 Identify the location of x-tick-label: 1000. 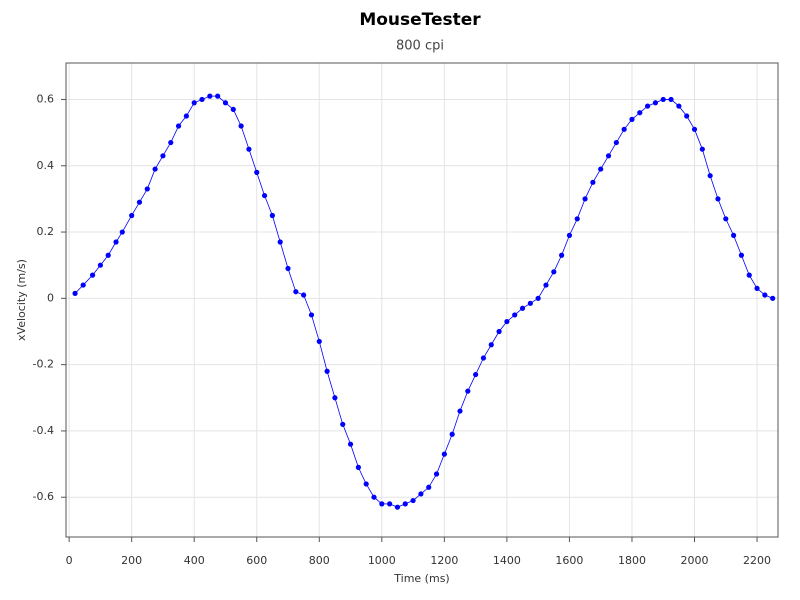
(382, 560).